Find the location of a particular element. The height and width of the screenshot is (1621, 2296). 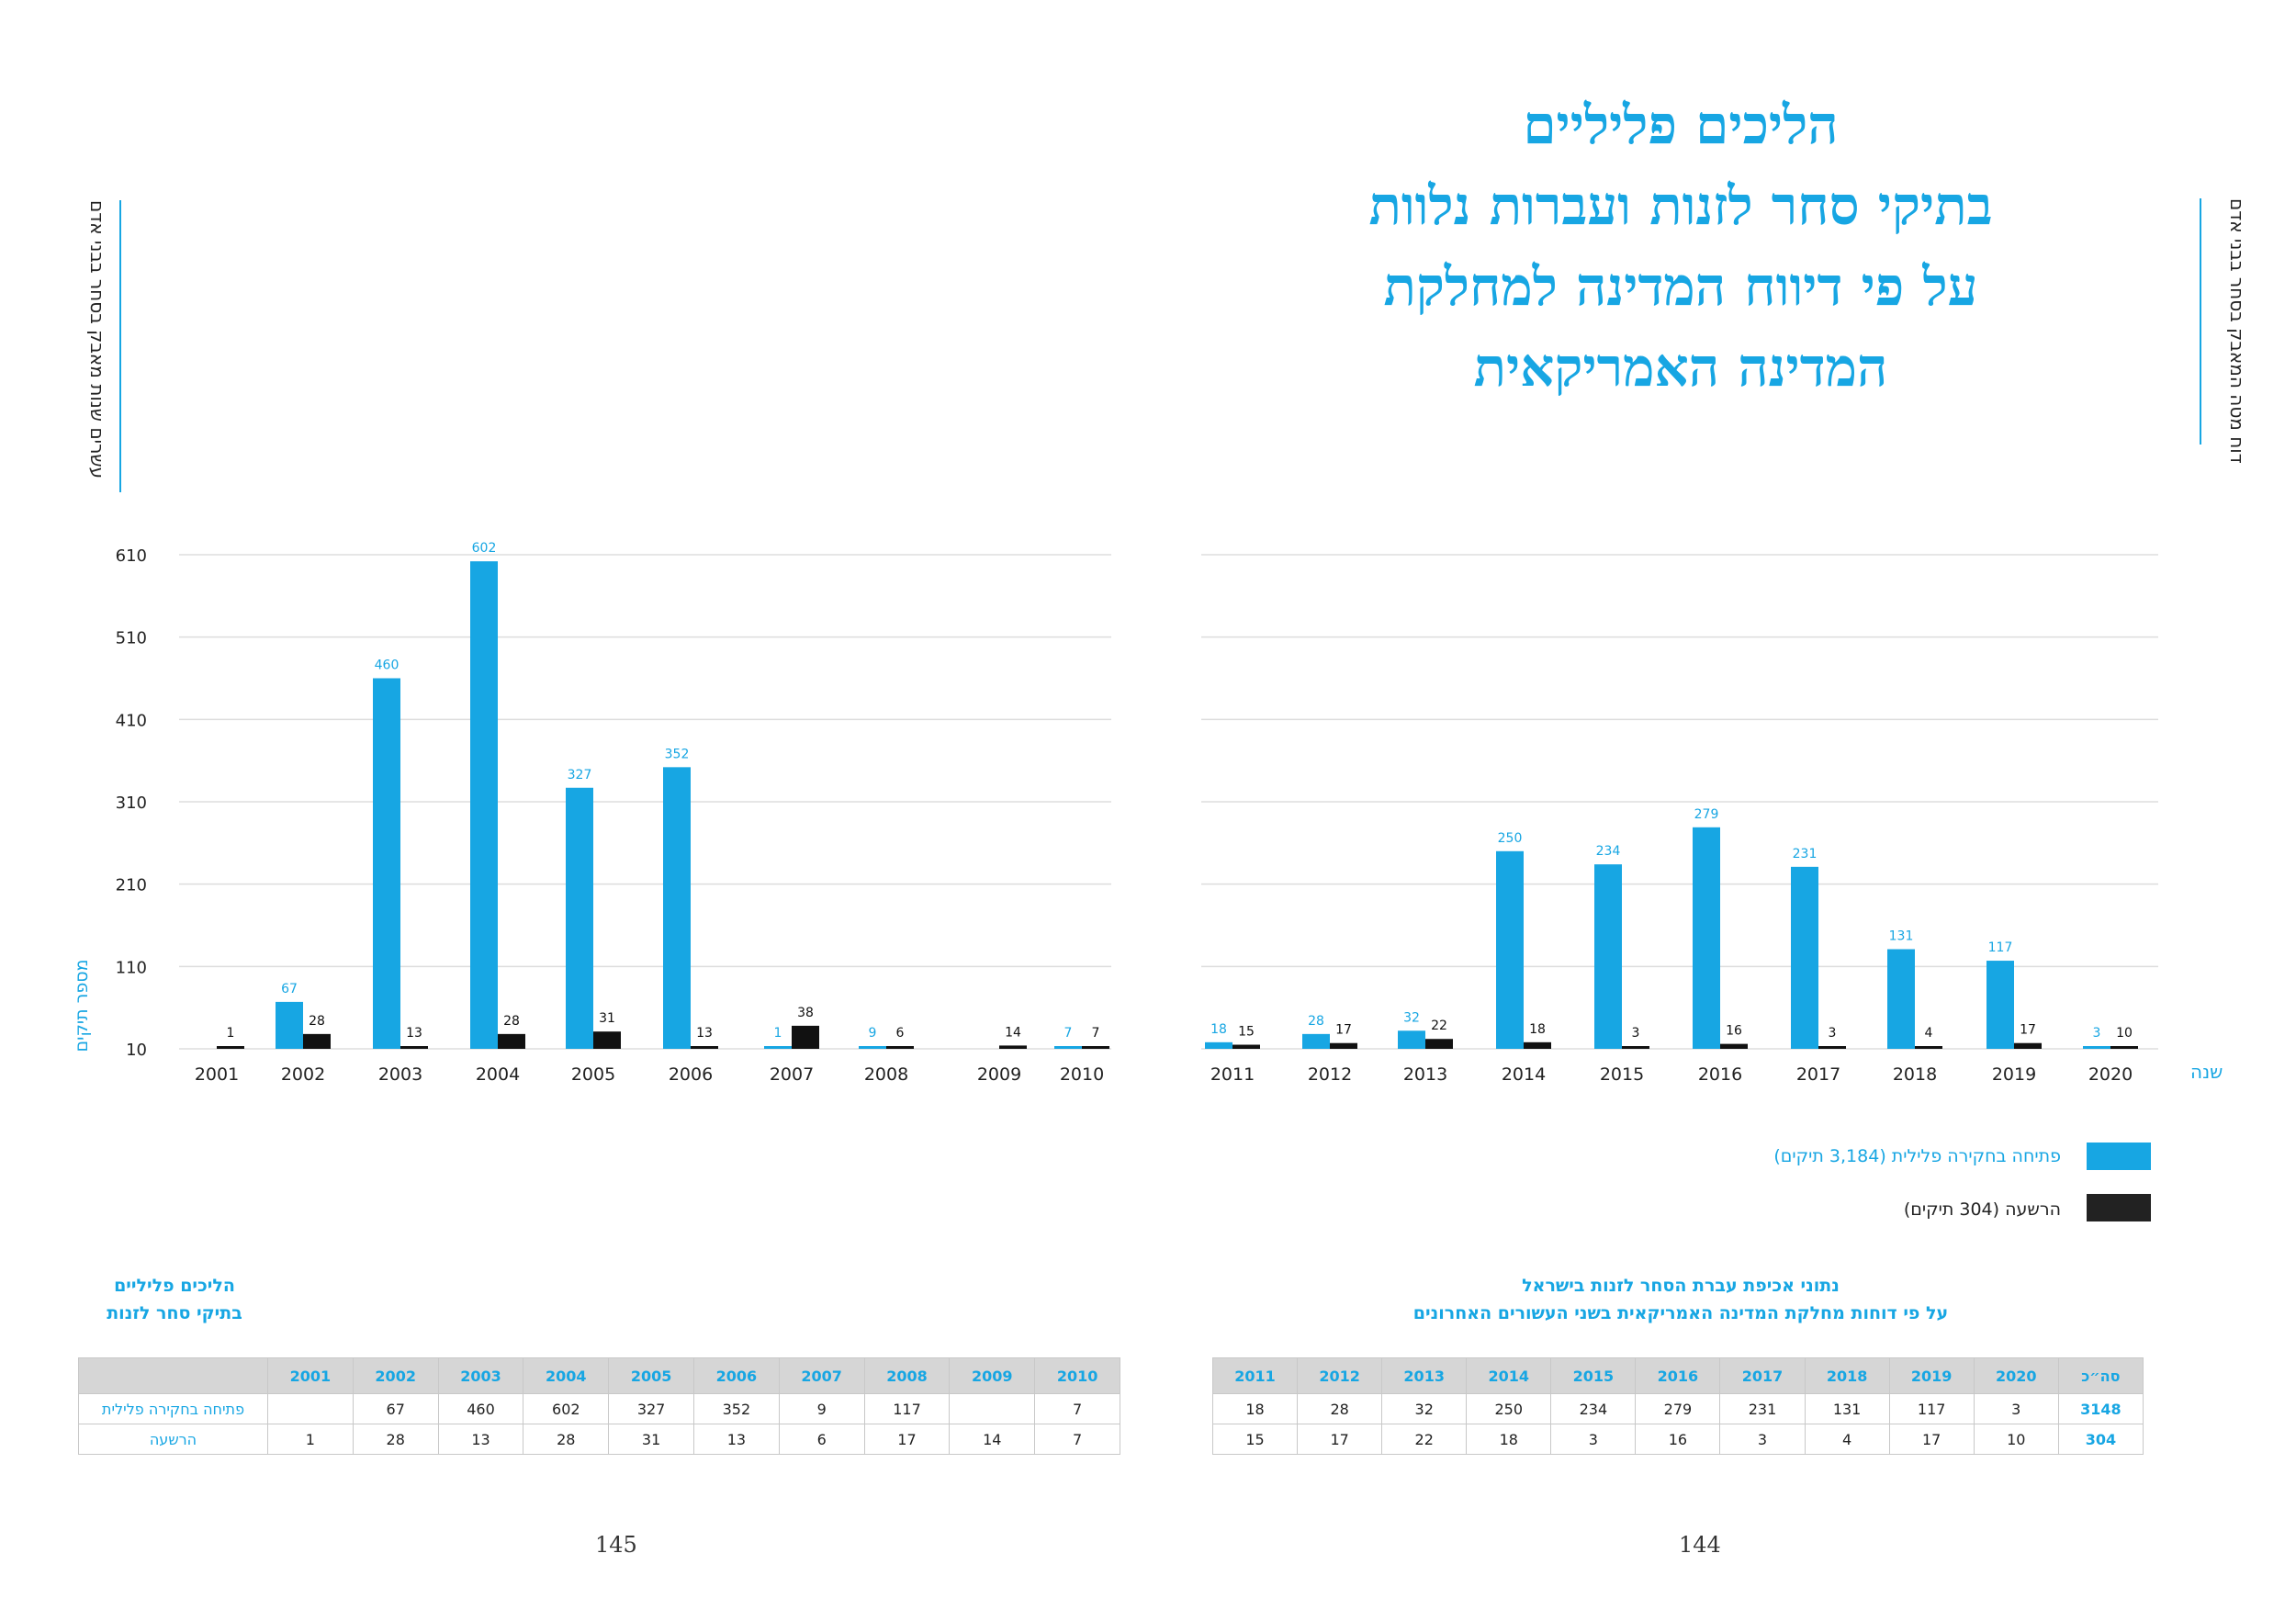

data-label: 6 is located at coordinates (900, 1033).